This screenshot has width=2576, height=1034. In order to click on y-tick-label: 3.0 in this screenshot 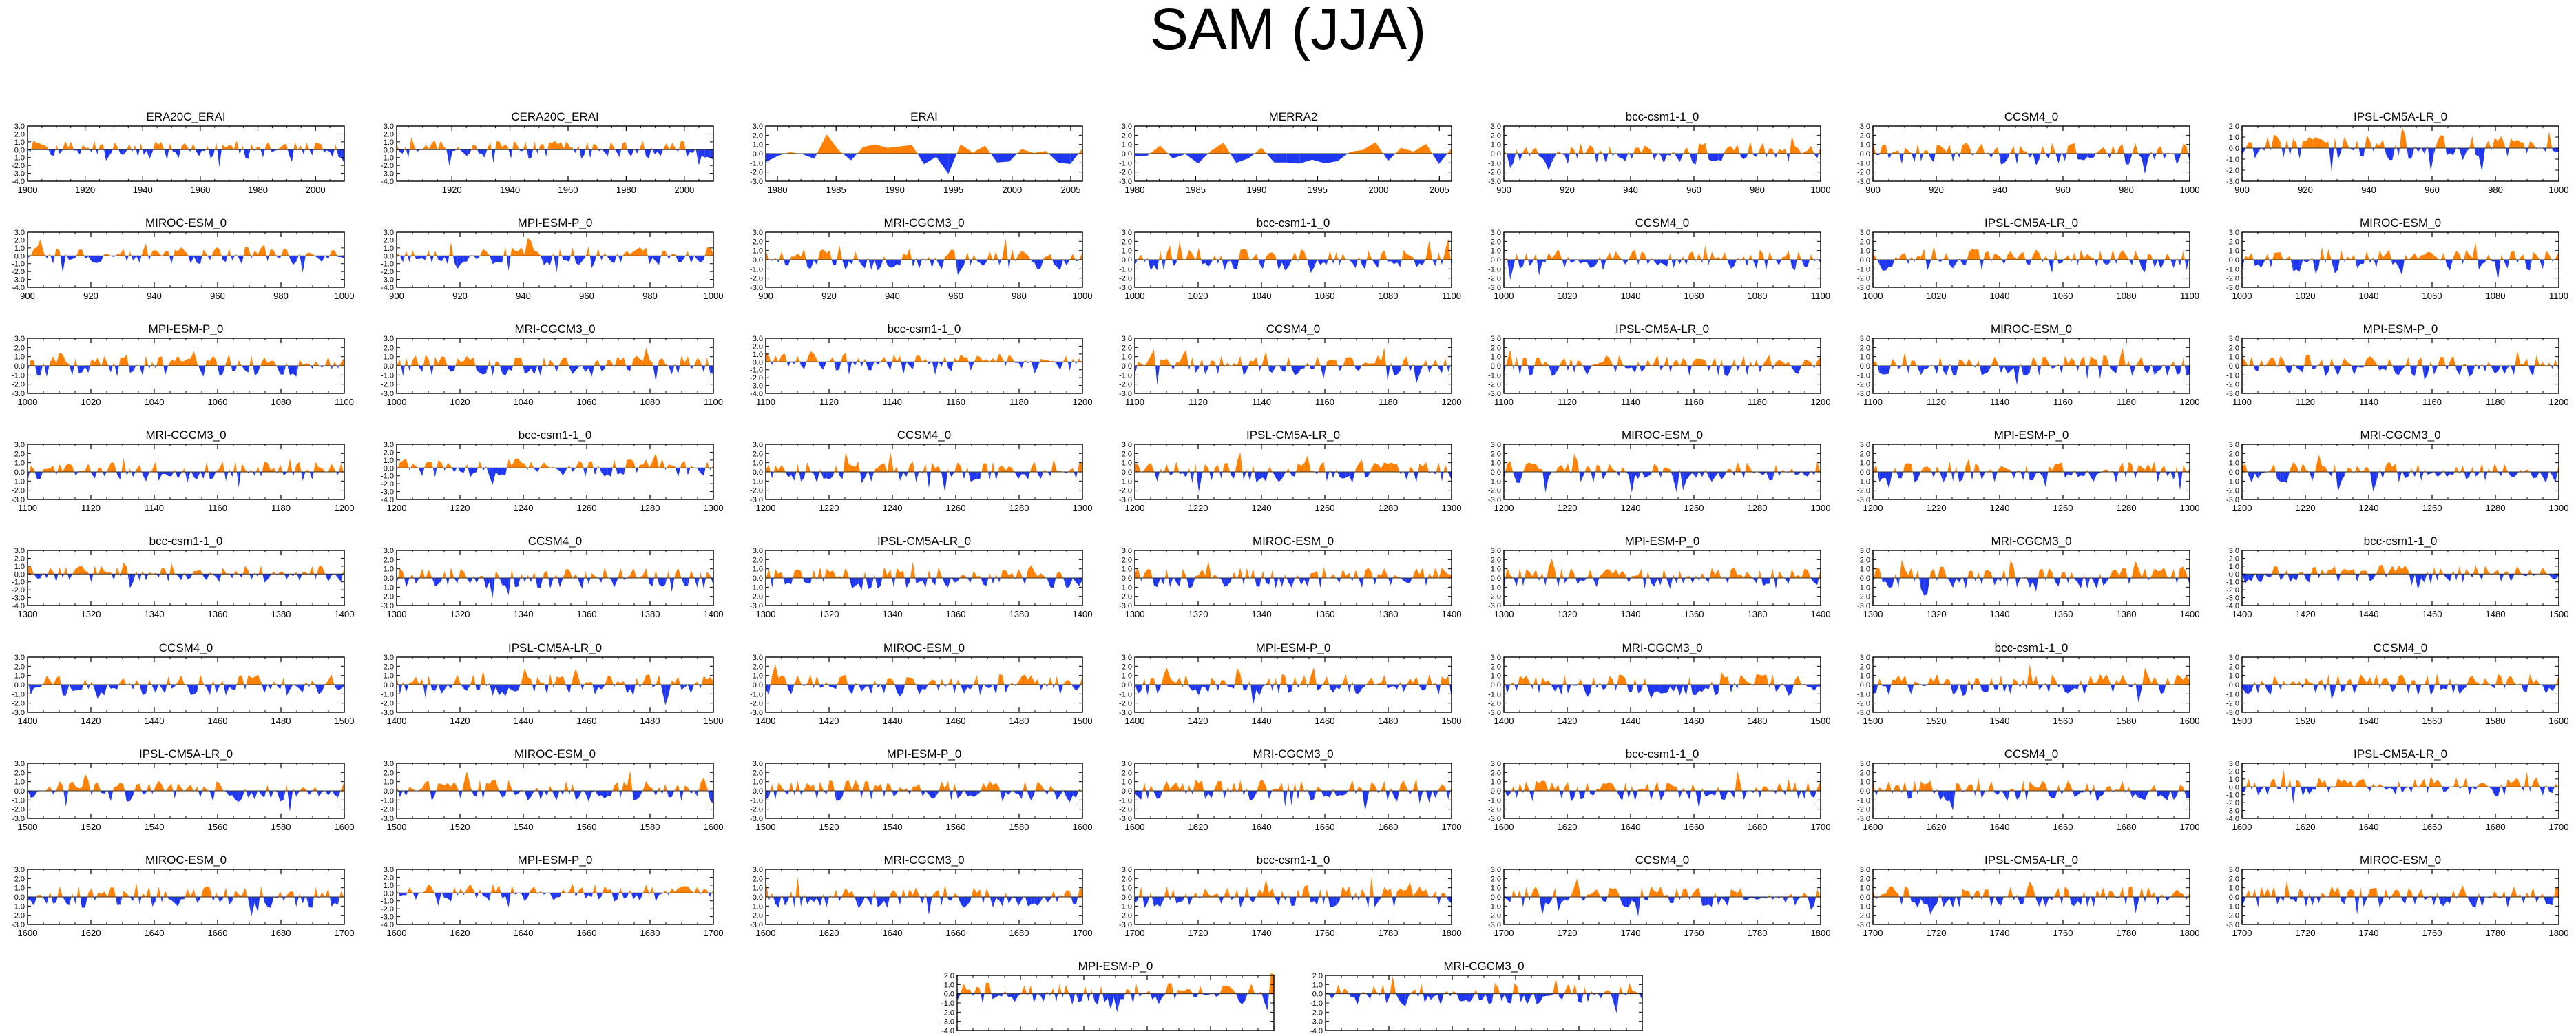, I will do `click(19, 445)`.